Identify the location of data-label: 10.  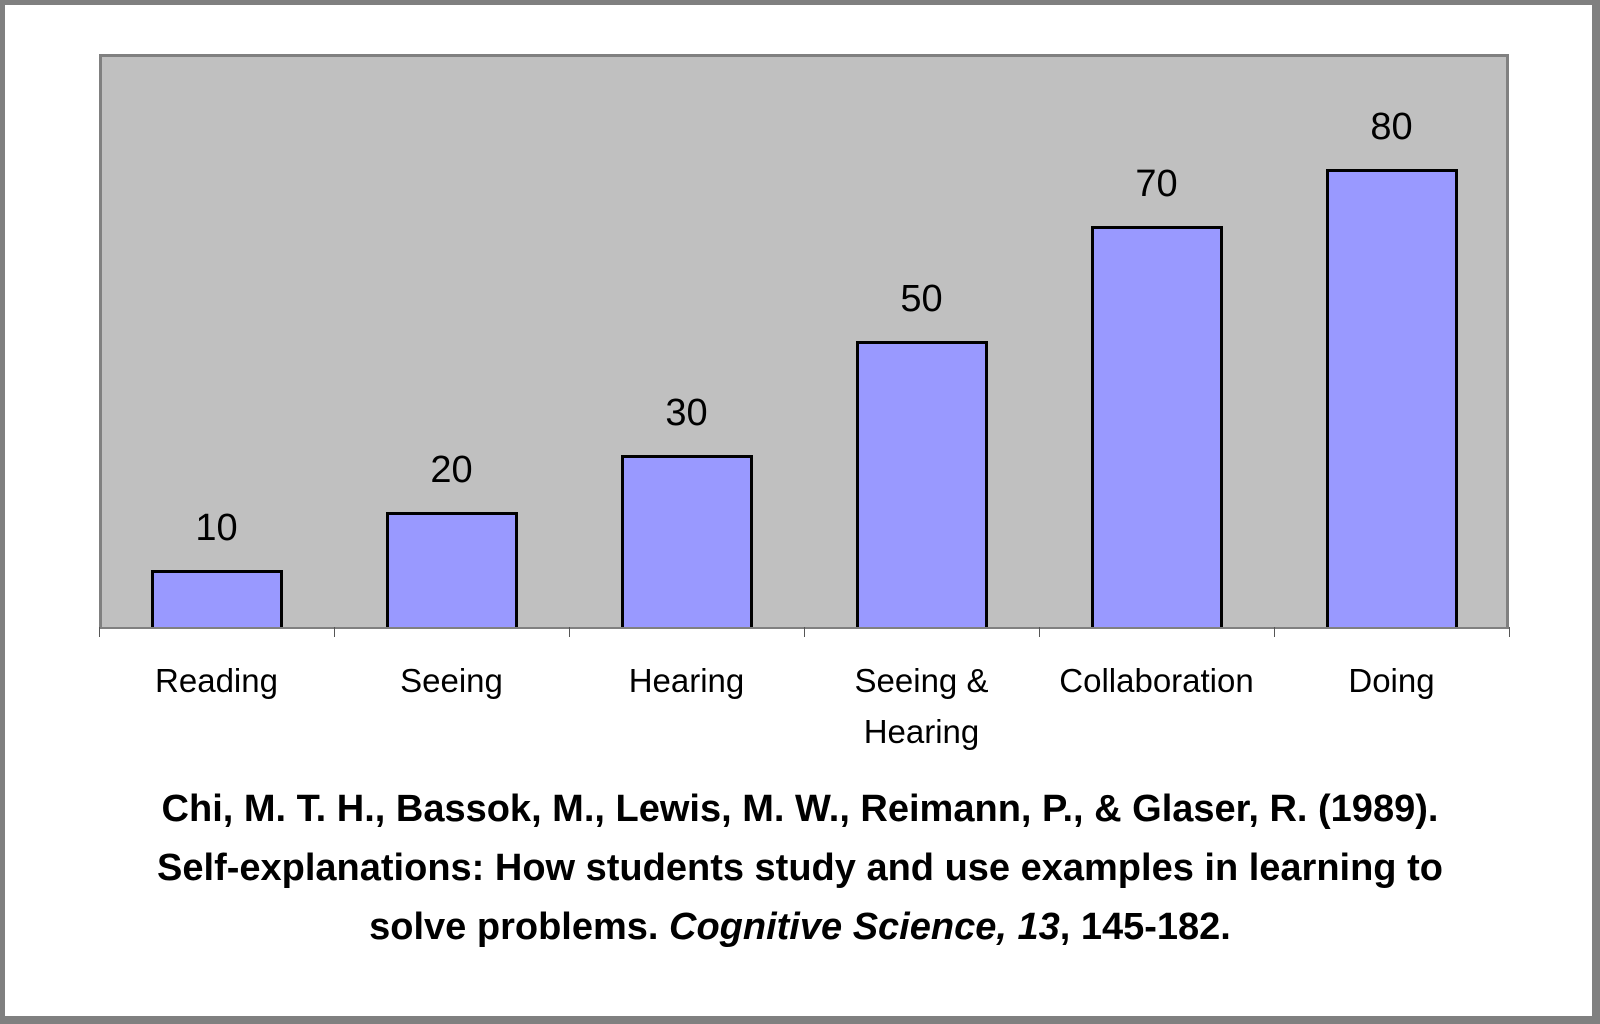
(216, 527).